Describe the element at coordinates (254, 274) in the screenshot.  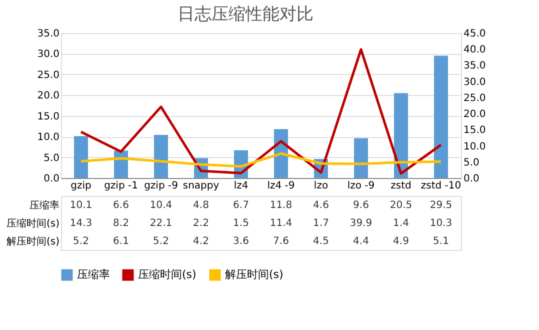
I see `legend-label: 解压时间(s)` at that location.